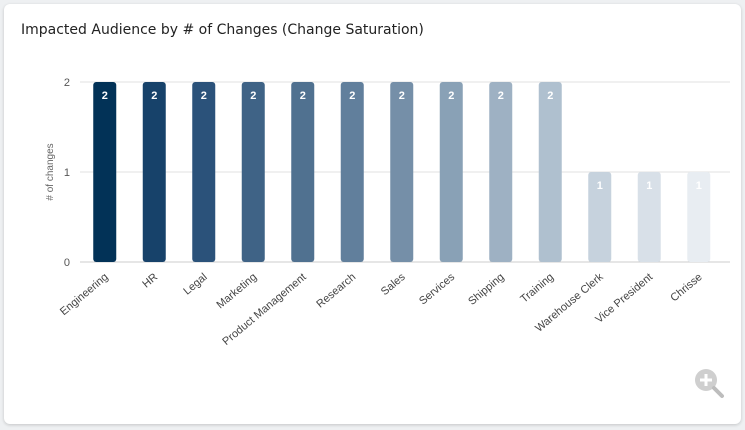 The width and height of the screenshot is (745, 430). Describe the element at coordinates (437, 289) in the screenshot. I see `x-tick-label: Services` at that location.